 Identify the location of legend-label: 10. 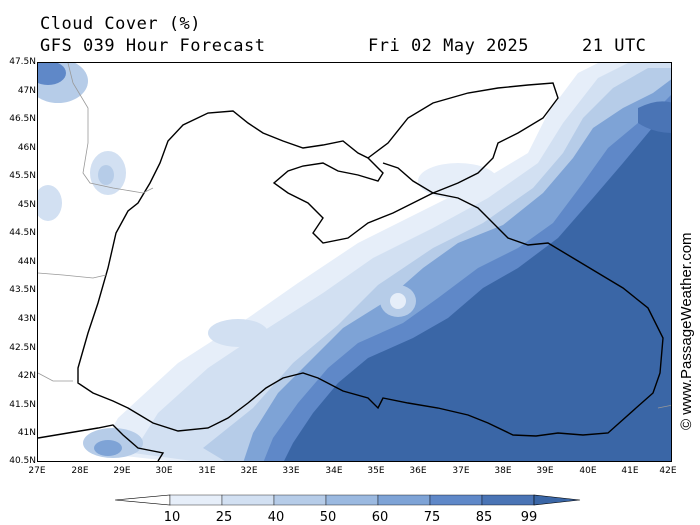
(172, 517).